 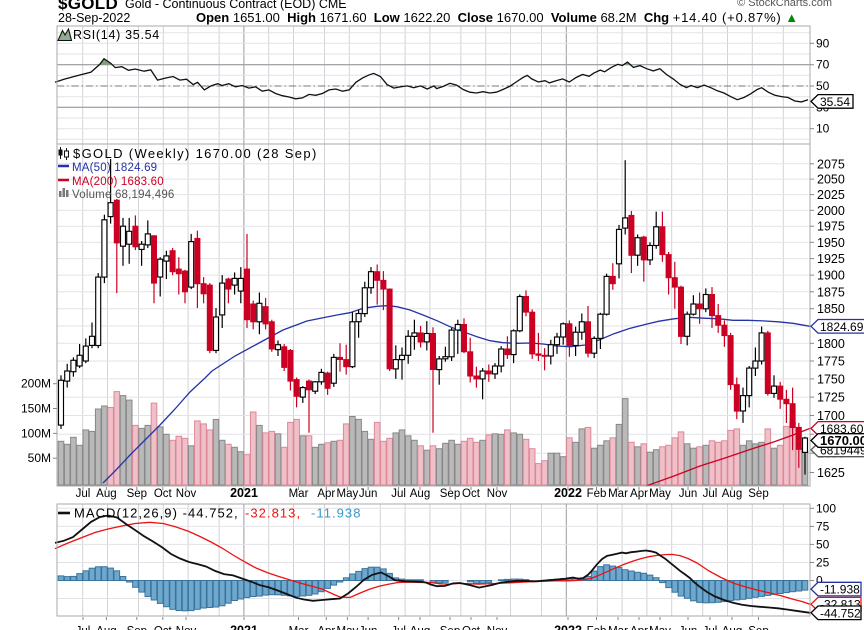 What do you see at coordinates (831, 398) in the screenshot?
I see `svg-text: 1725` at bounding box center [831, 398].